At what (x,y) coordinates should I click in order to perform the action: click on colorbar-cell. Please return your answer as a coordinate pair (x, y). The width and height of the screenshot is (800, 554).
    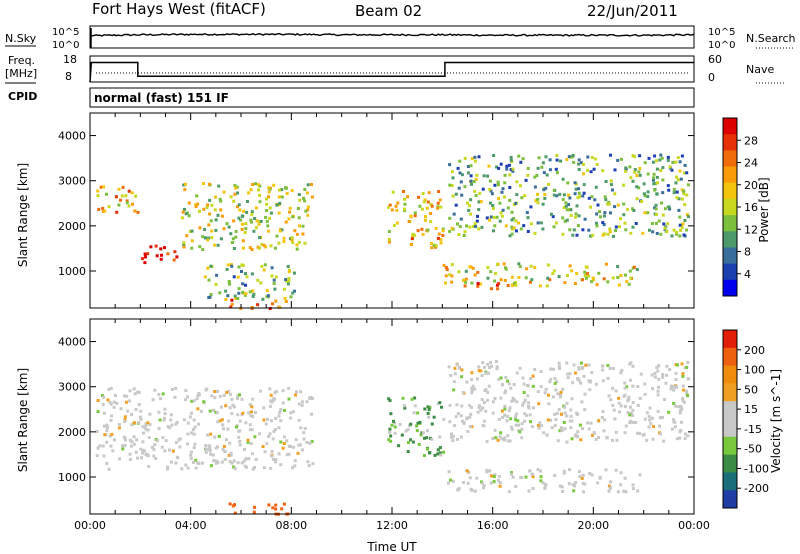
    Looking at the image, I should click on (730, 239).